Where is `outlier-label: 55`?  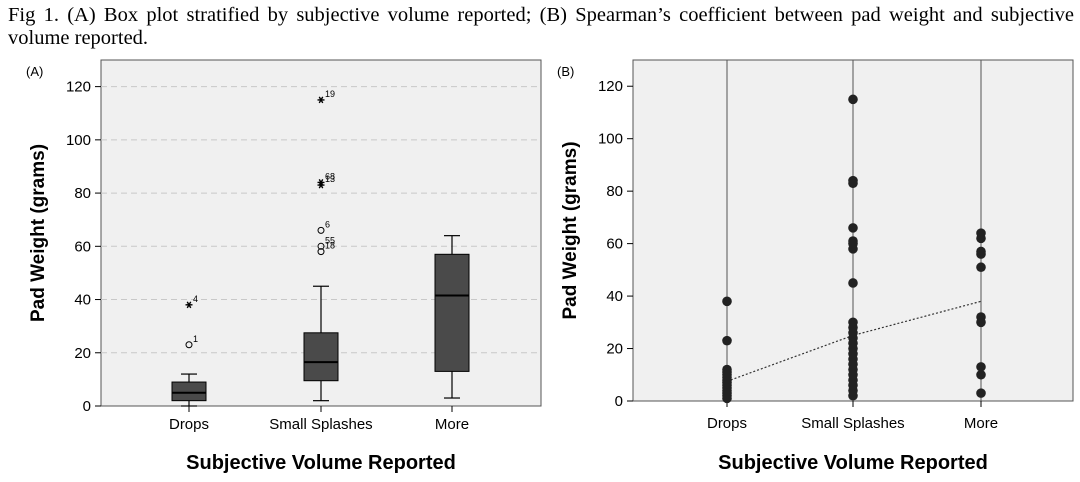
outlier-label: 55 is located at coordinates (330, 240).